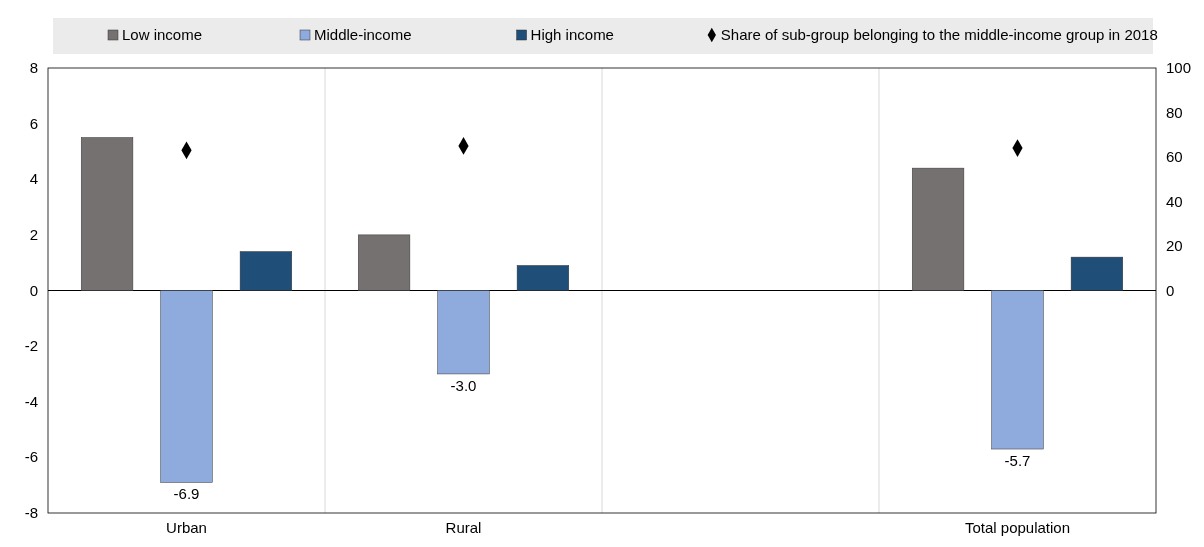 The width and height of the screenshot is (1204, 547). I want to click on y-tick-label: 6, so click(33, 123).